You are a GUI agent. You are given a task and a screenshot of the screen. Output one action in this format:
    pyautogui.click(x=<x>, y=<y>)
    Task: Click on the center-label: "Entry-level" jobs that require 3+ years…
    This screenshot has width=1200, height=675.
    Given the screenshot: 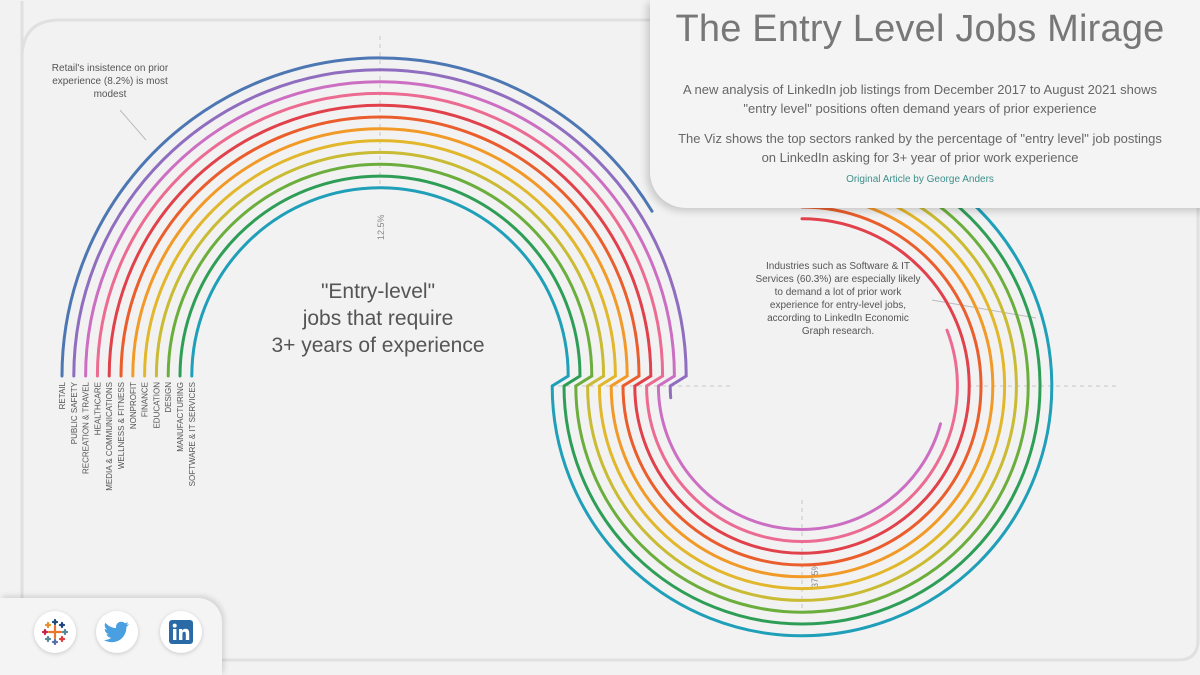 What is the action you would take?
    pyautogui.click(x=378, y=318)
    